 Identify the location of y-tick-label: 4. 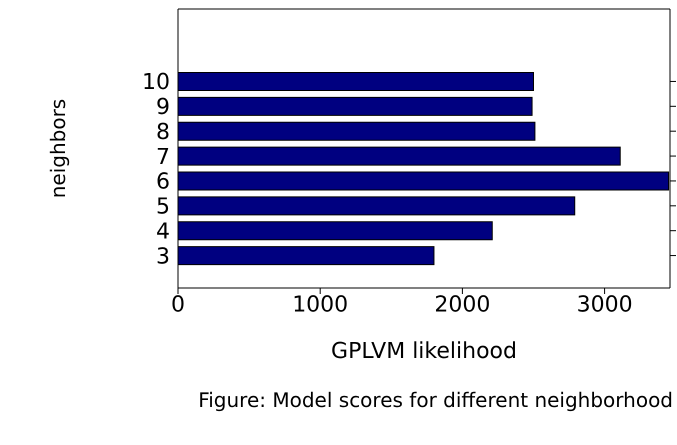
(163, 231).